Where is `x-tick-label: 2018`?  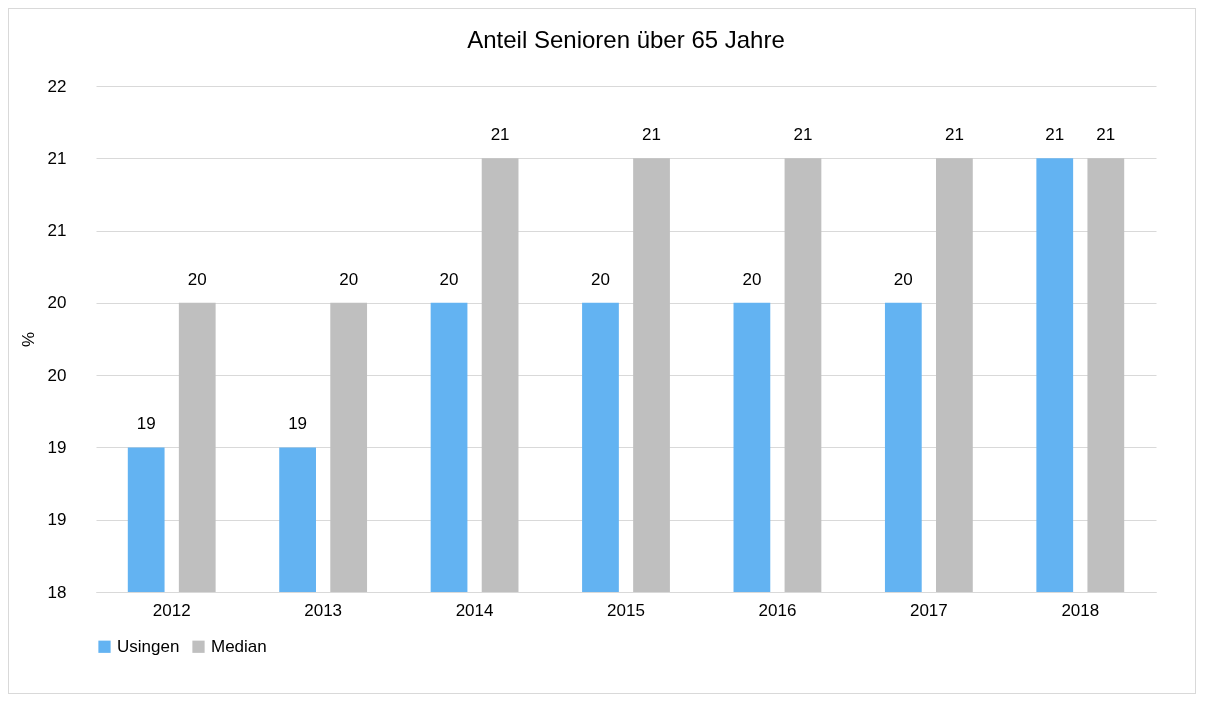
x-tick-label: 2018 is located at coordinates (1080, 610).